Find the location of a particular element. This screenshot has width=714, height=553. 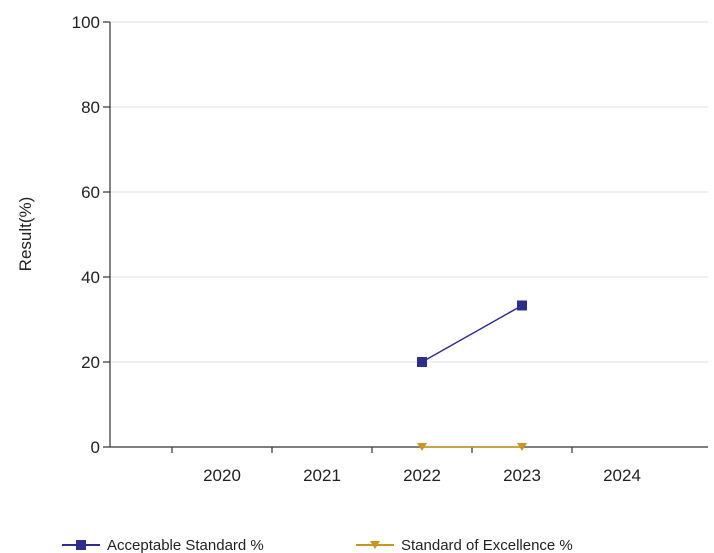

series-line is located at coordinates (472, 333).